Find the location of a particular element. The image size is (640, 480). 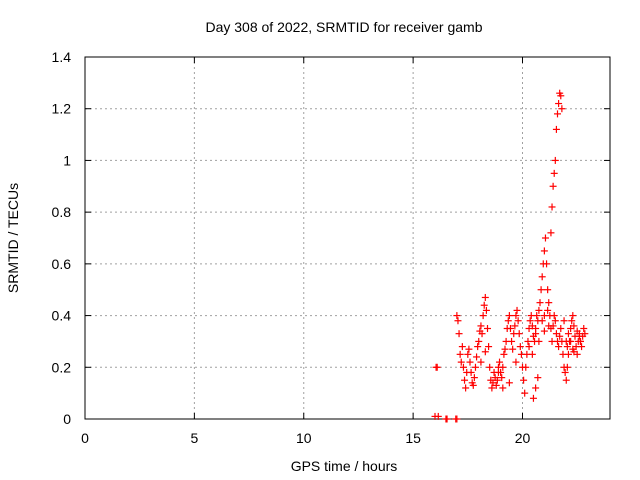

y-tick-label: 0.2 is located at coordinates (62, 367).